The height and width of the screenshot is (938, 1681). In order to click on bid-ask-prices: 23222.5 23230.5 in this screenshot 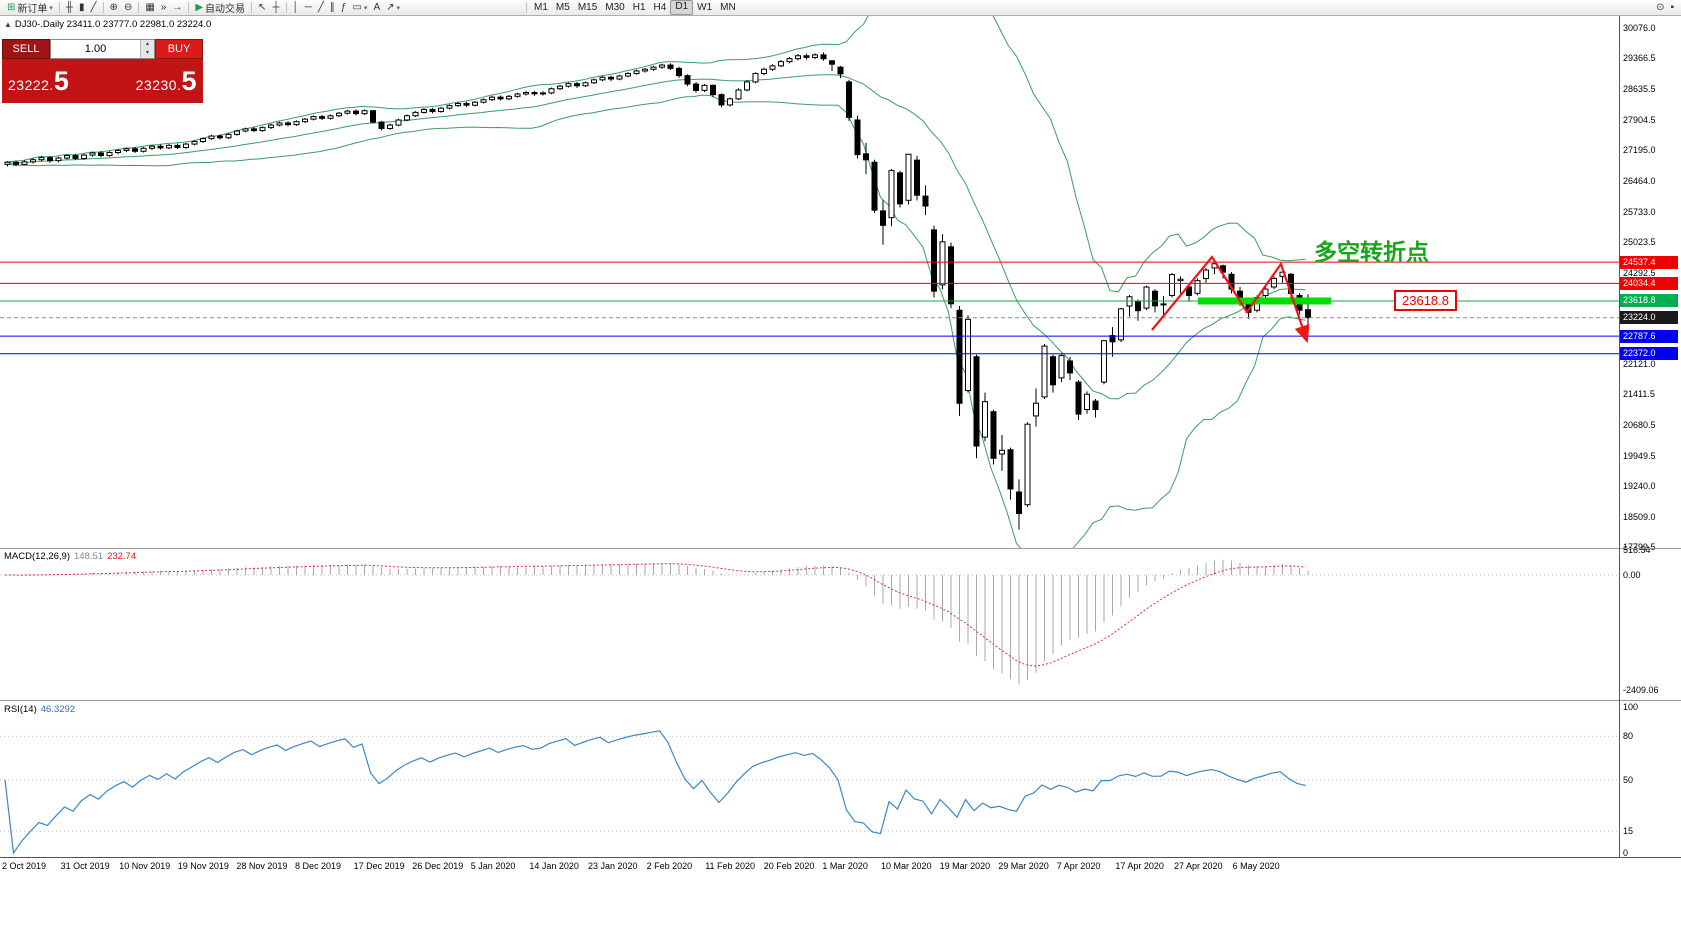, I will do `click(102, 81)`.